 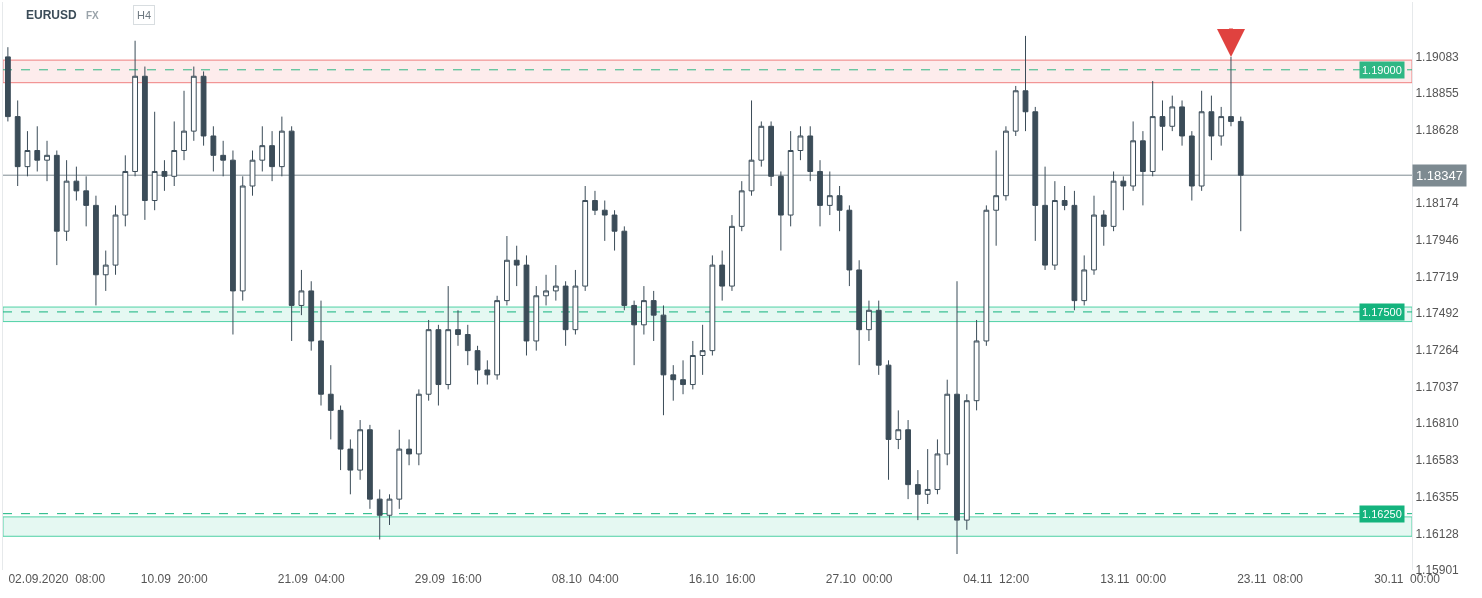 What do you see at coordinates (1270, 579) in the screenshot?
I see `x-tick-label: 23.11 08:00` at bounding box center [1270, 579].